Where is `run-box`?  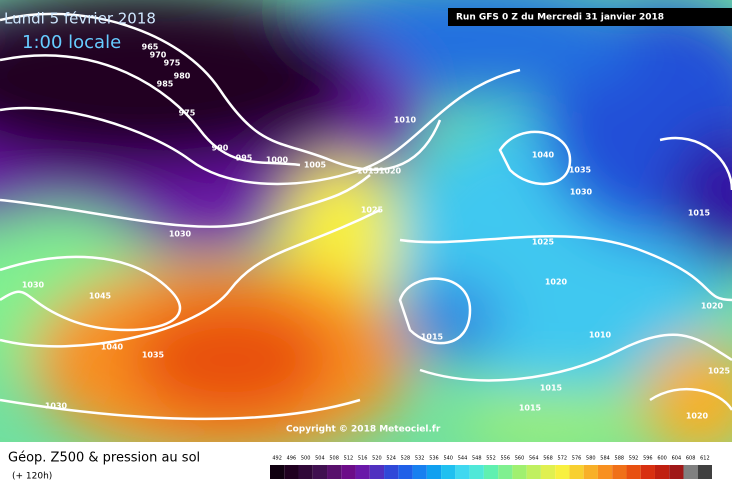
run-box is located at coordinates (590, 17).